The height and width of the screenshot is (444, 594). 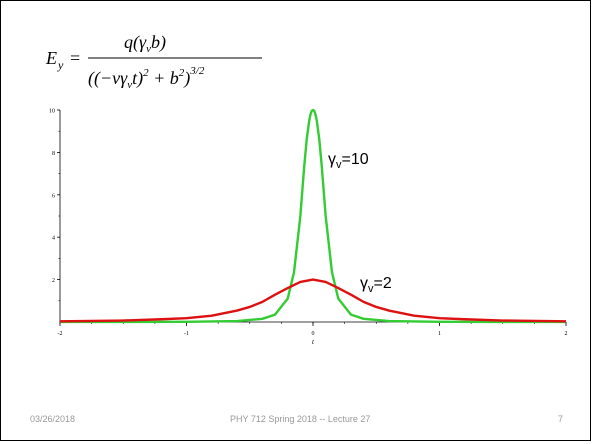 What do you see at coordinates (566, 334) in the screenshot?
I see `x-tick-label: 2` at bounding box center [566, 334].